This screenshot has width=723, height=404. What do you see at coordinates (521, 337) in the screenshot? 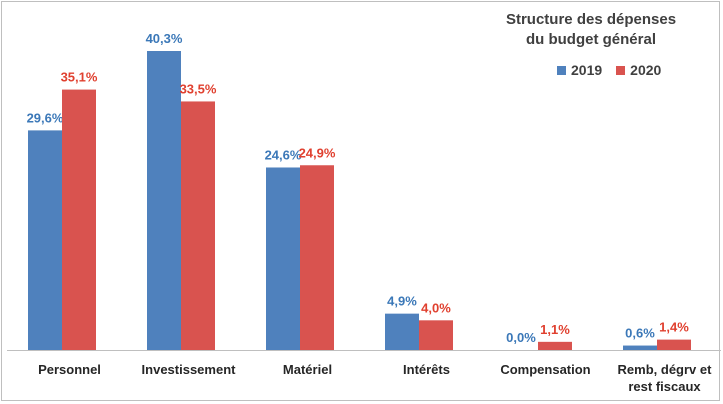
I see `data-label-2019-4: 0,0%` at bounding box center [521, 337].